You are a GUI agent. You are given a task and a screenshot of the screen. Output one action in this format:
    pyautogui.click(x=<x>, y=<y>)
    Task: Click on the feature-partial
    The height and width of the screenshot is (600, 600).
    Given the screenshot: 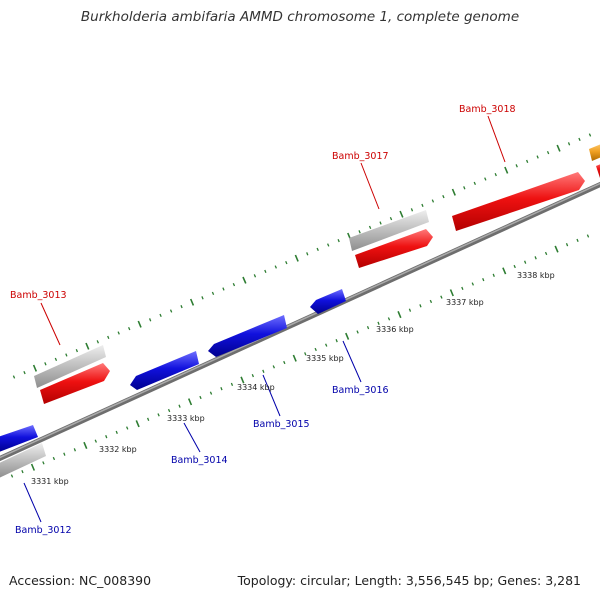 What is the action you would take?
    pyautogui.click(x=594, y=151)
    